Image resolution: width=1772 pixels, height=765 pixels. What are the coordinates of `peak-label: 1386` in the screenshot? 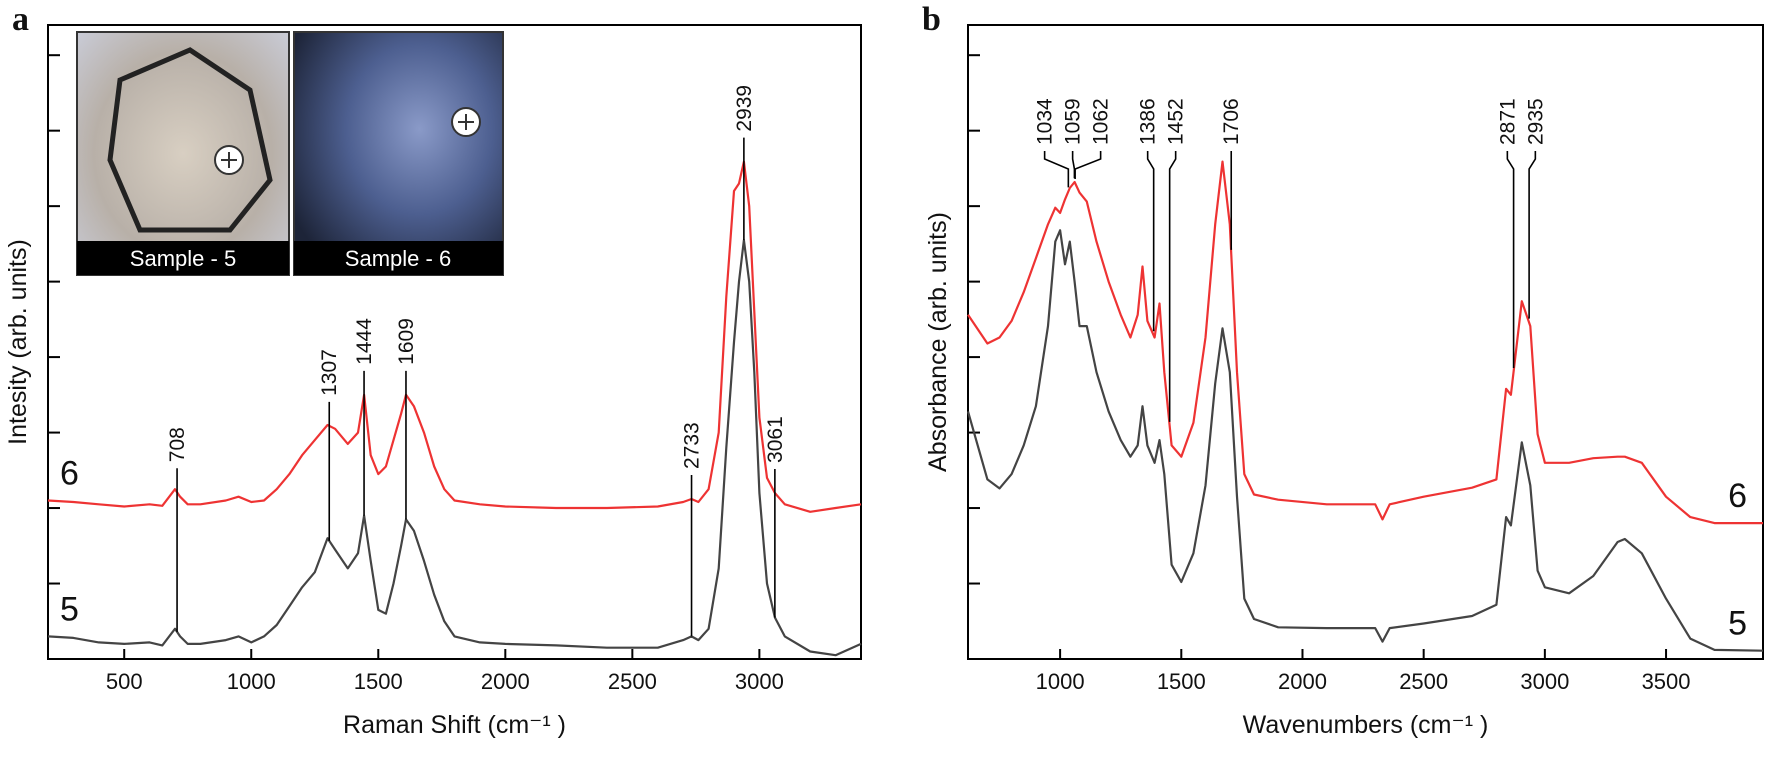 It's located at (1148, 121).